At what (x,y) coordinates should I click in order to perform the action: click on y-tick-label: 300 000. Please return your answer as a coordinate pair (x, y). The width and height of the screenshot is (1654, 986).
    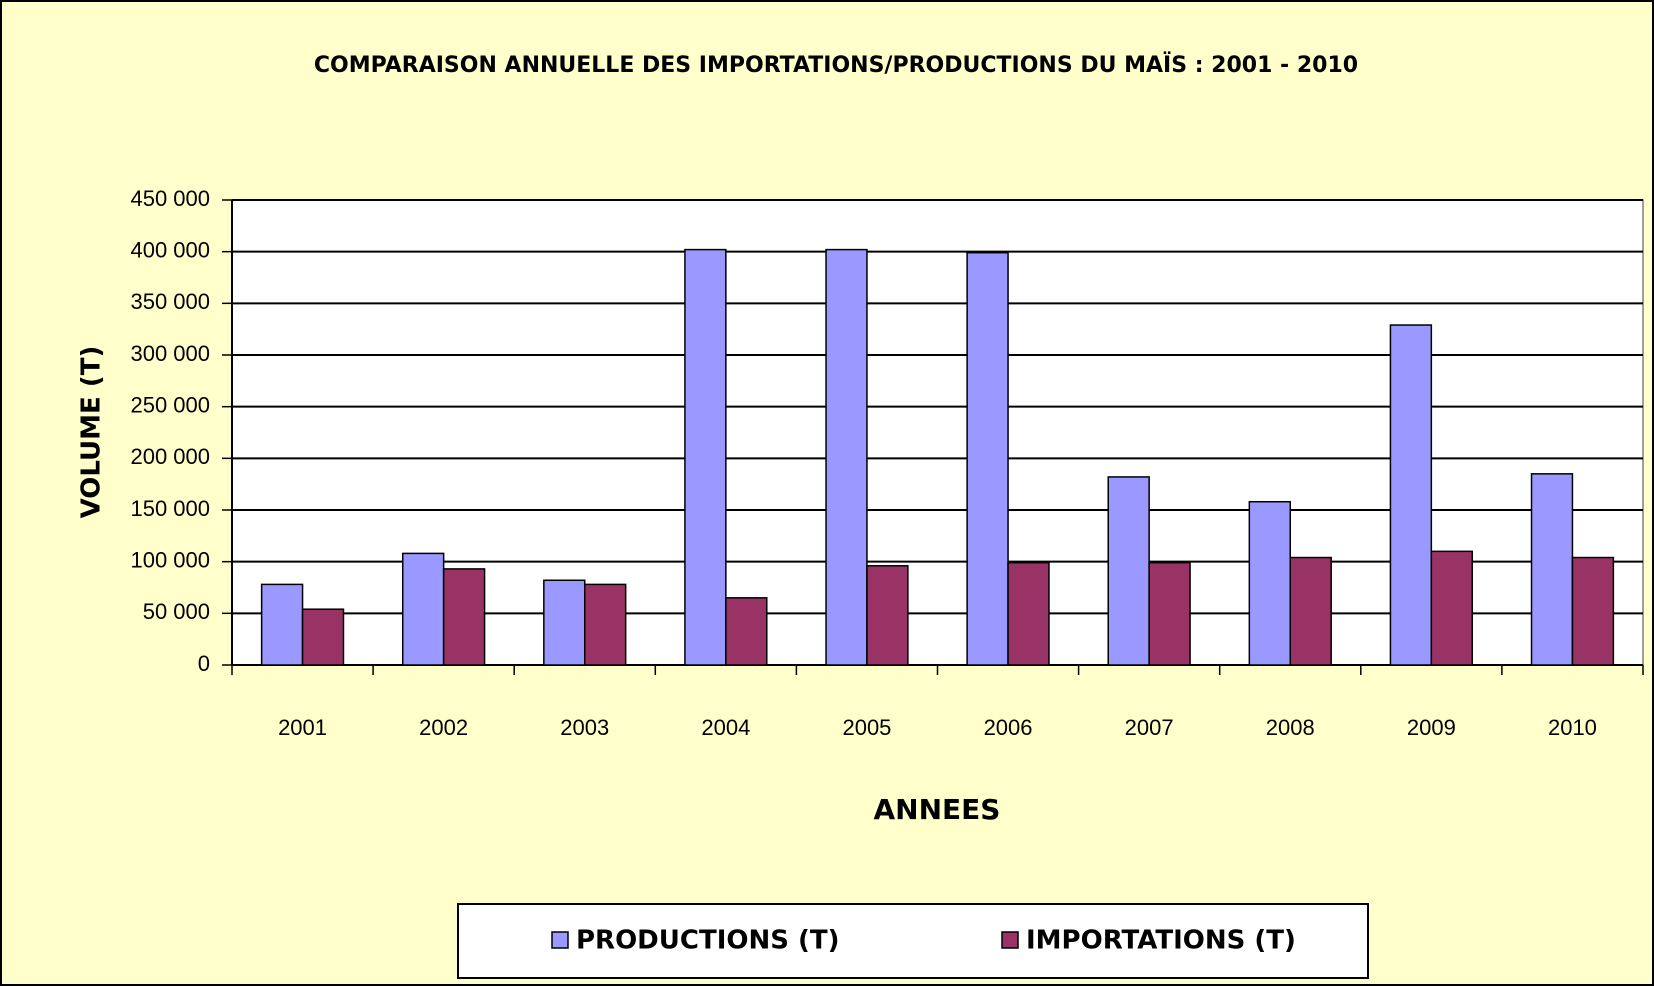
    Looking at the image, I should click on (170, 353).